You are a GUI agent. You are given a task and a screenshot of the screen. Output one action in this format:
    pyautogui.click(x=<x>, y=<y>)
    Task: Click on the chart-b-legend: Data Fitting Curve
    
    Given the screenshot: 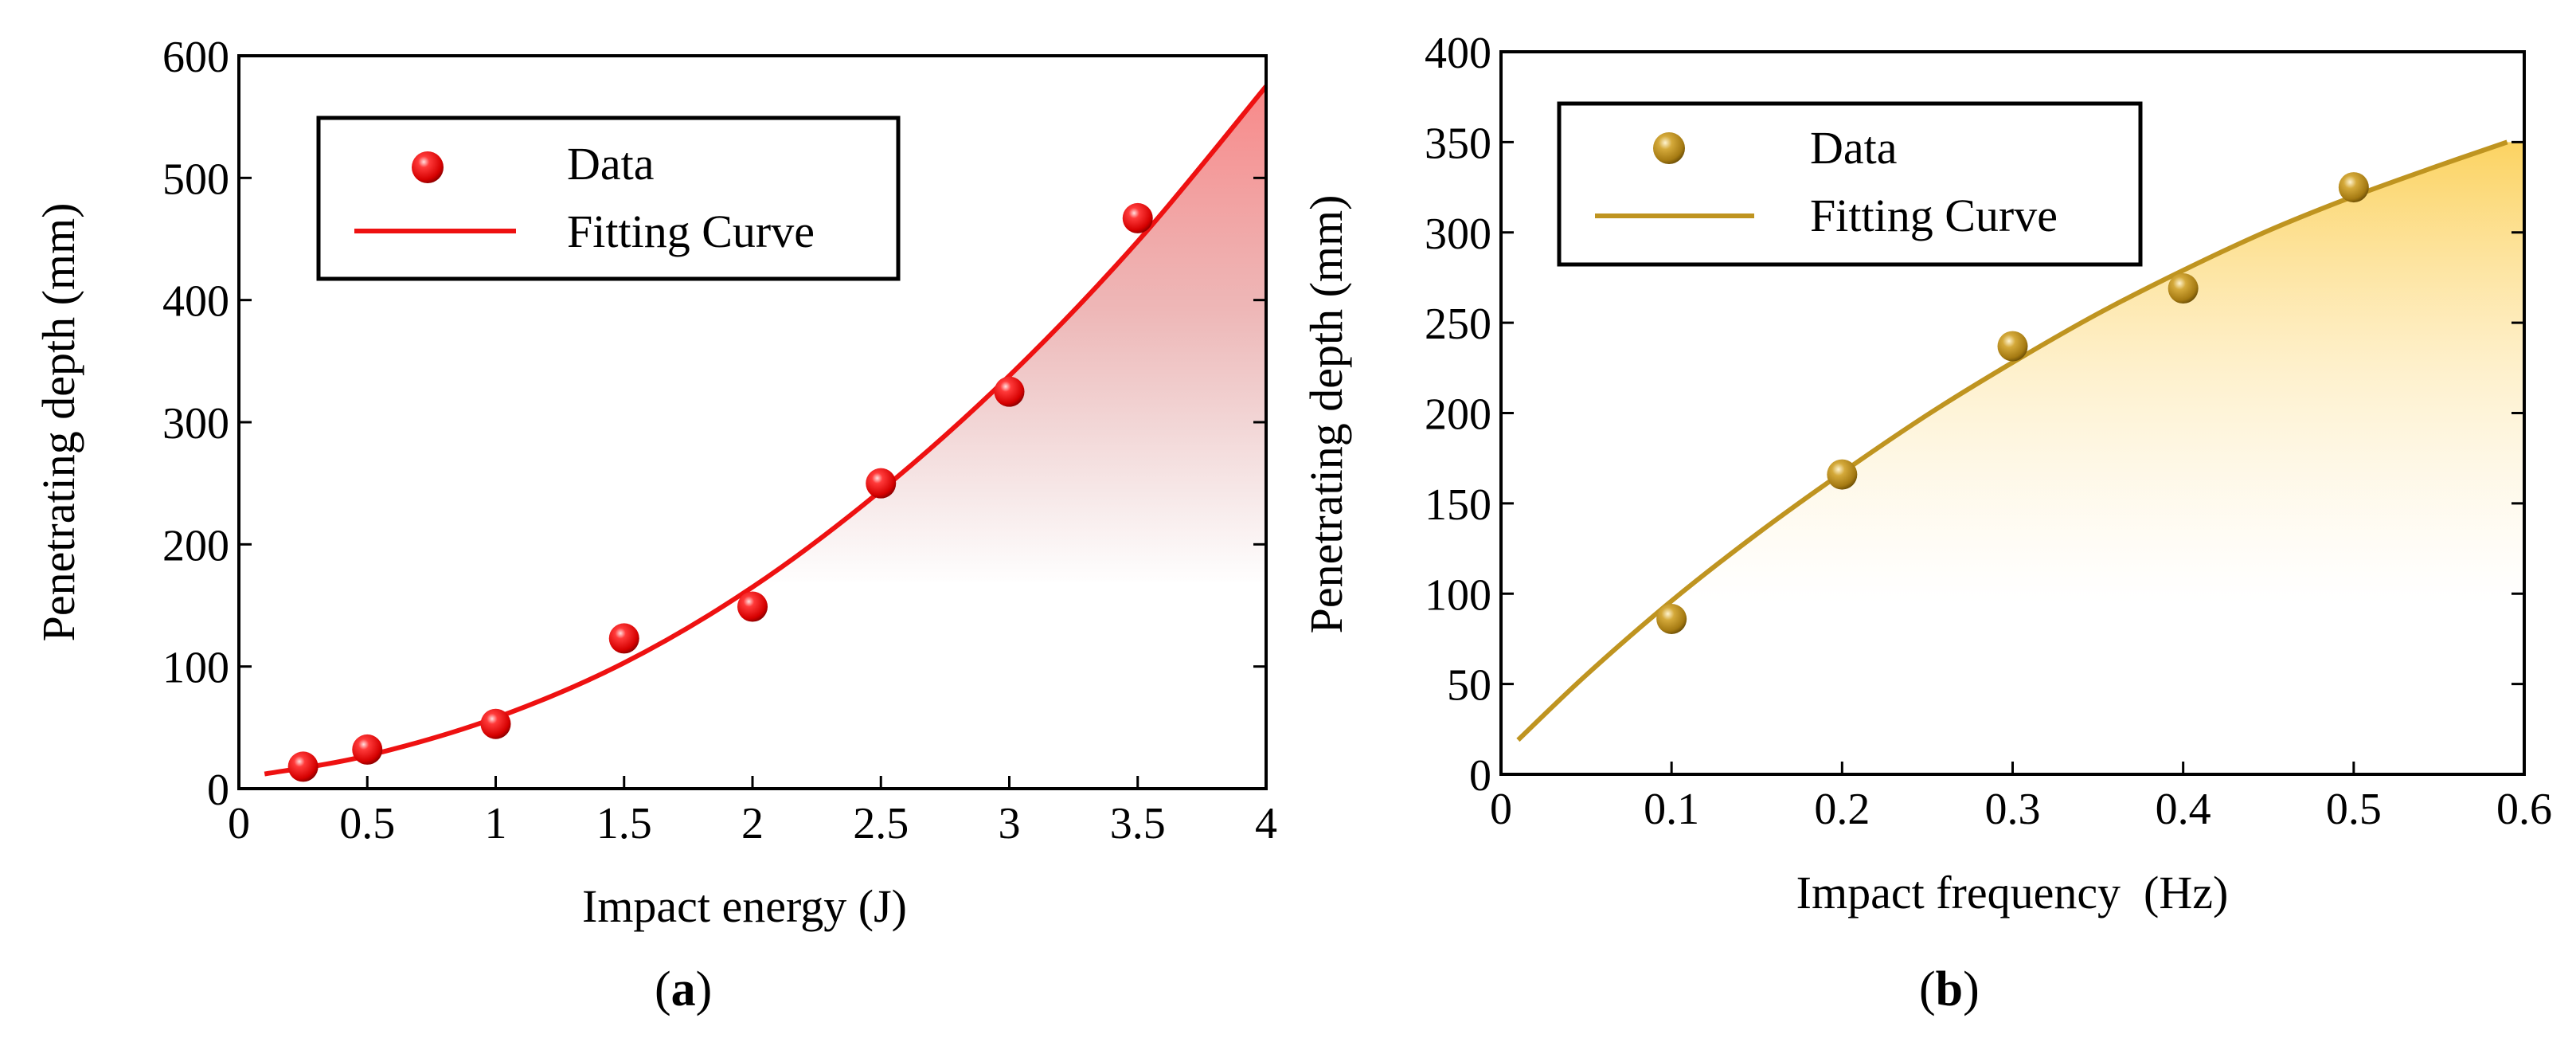 What is the action you would take?
    pyautogui.click(x=1850, y=184)
    